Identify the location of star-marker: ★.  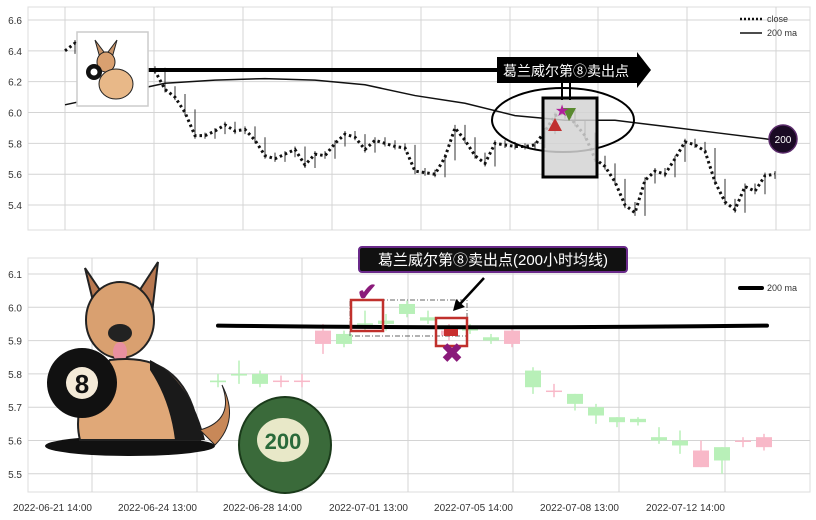
(562, 111).